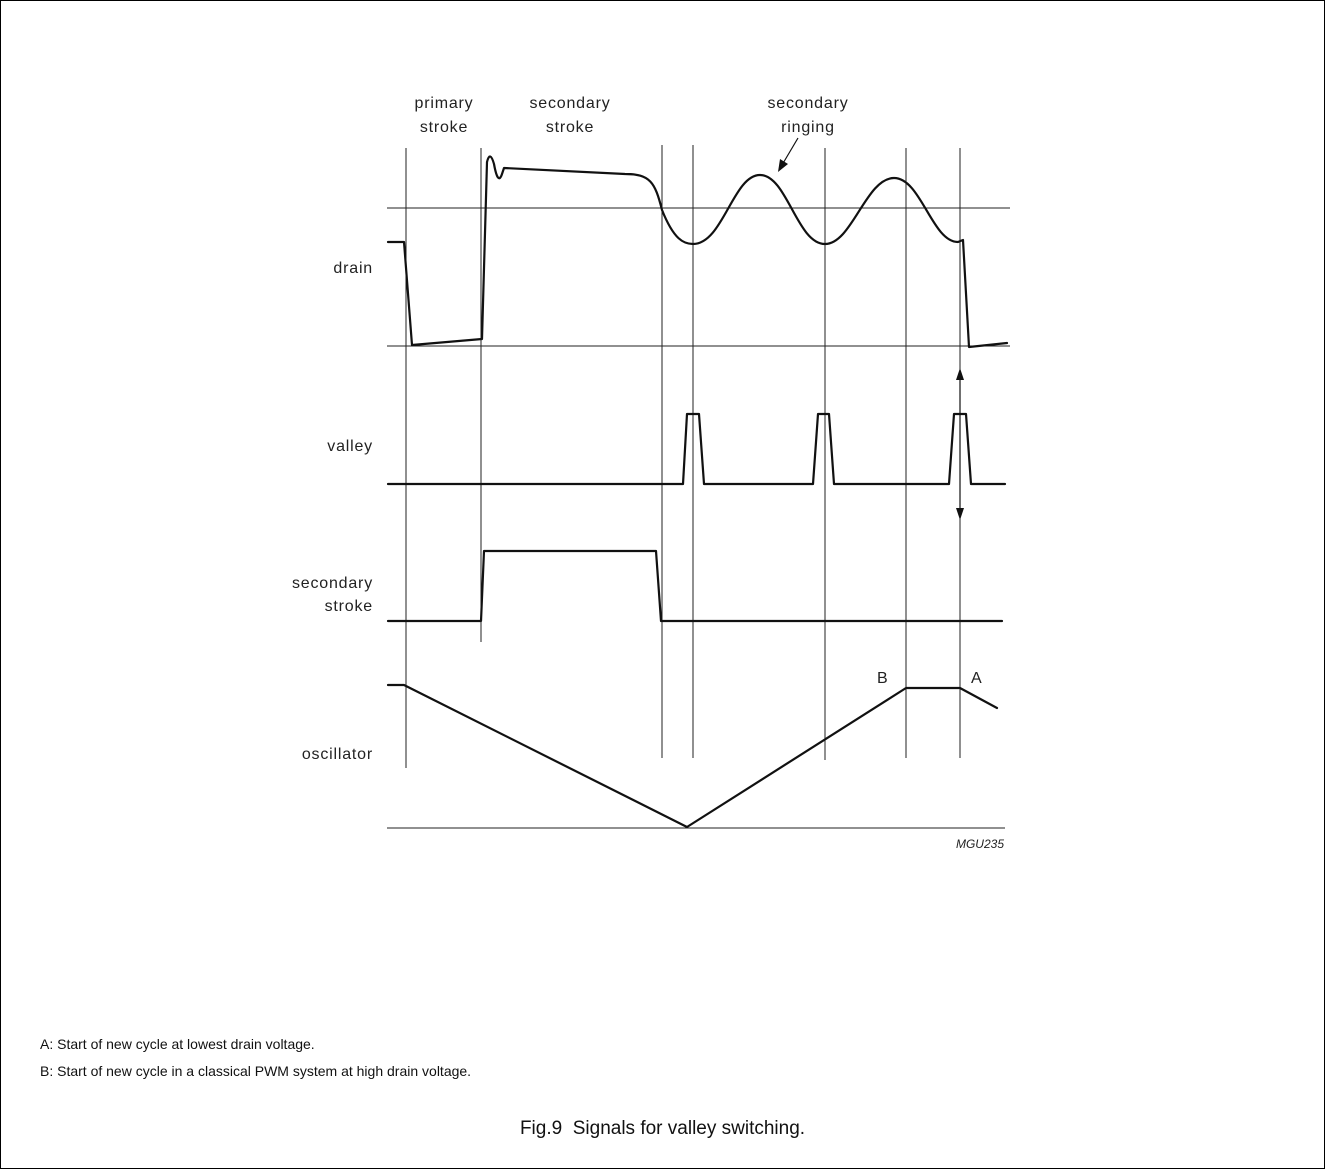 The image size is (1325, 1169). What do you see at coordinates (980, 844) in the screenshot?
I see `figure-code: MGU235` at bounding box center [980, 844].